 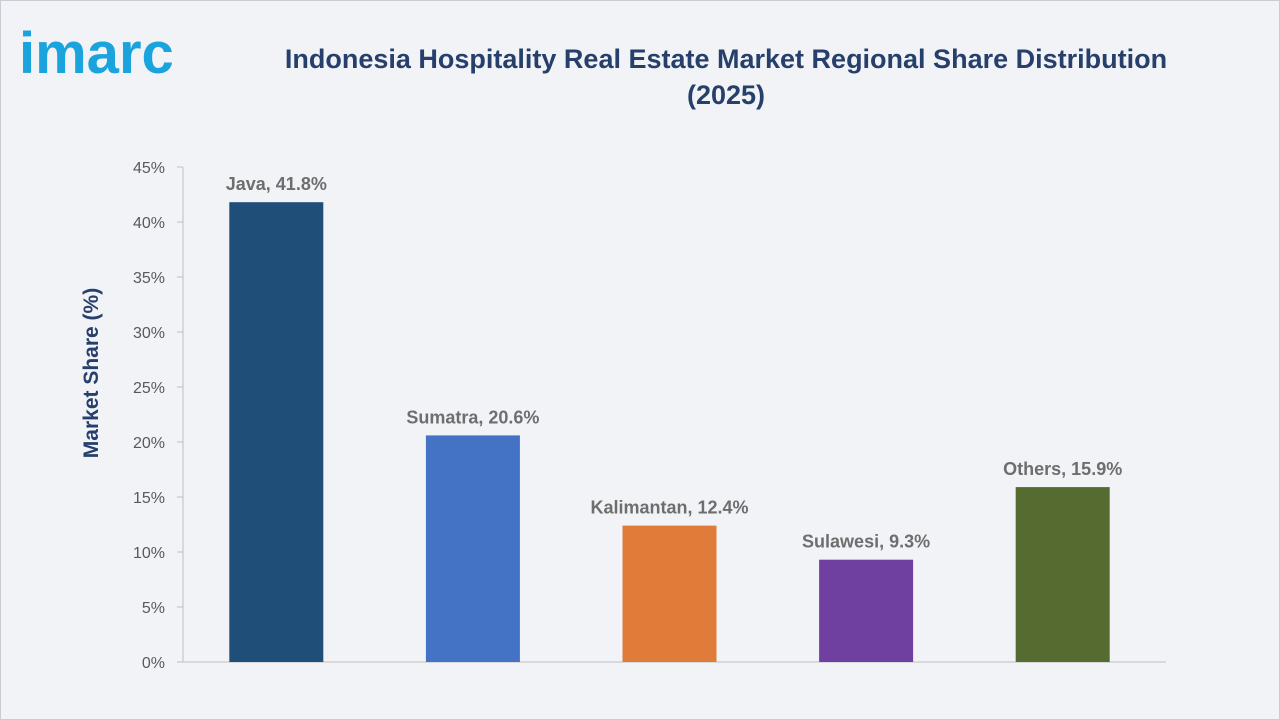 I want to click on bar-sumatra, so click(x=472, y=548).